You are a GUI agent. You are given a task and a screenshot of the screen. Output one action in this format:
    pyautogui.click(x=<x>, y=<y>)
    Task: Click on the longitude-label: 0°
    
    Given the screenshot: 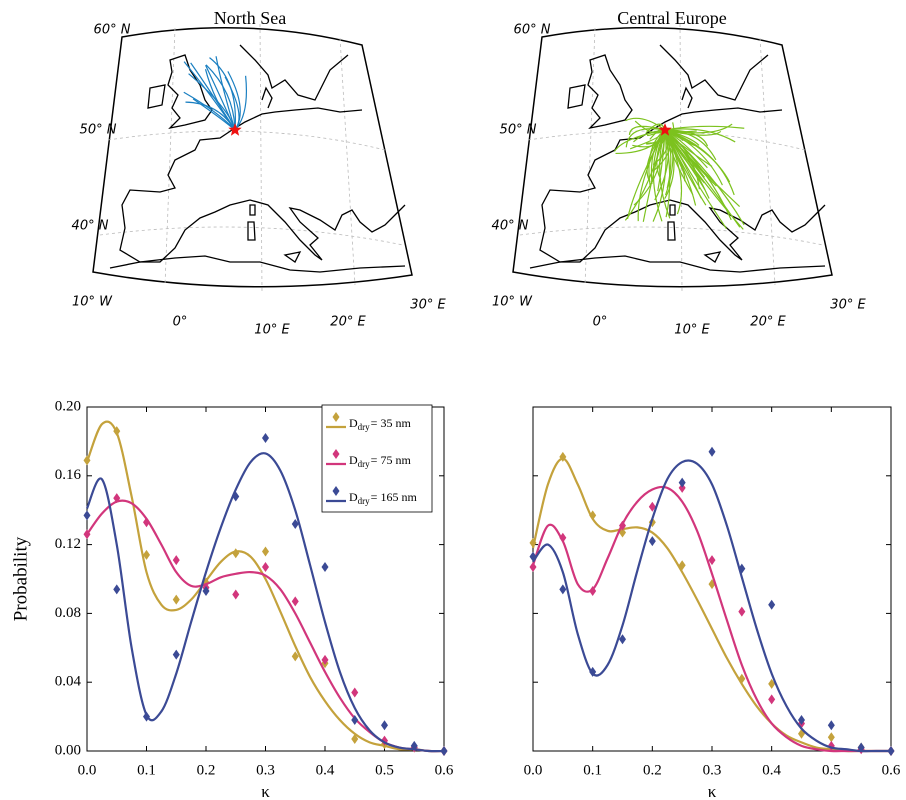 What is the action you would take?
    pyautogui.click(x=180, y=322)
    